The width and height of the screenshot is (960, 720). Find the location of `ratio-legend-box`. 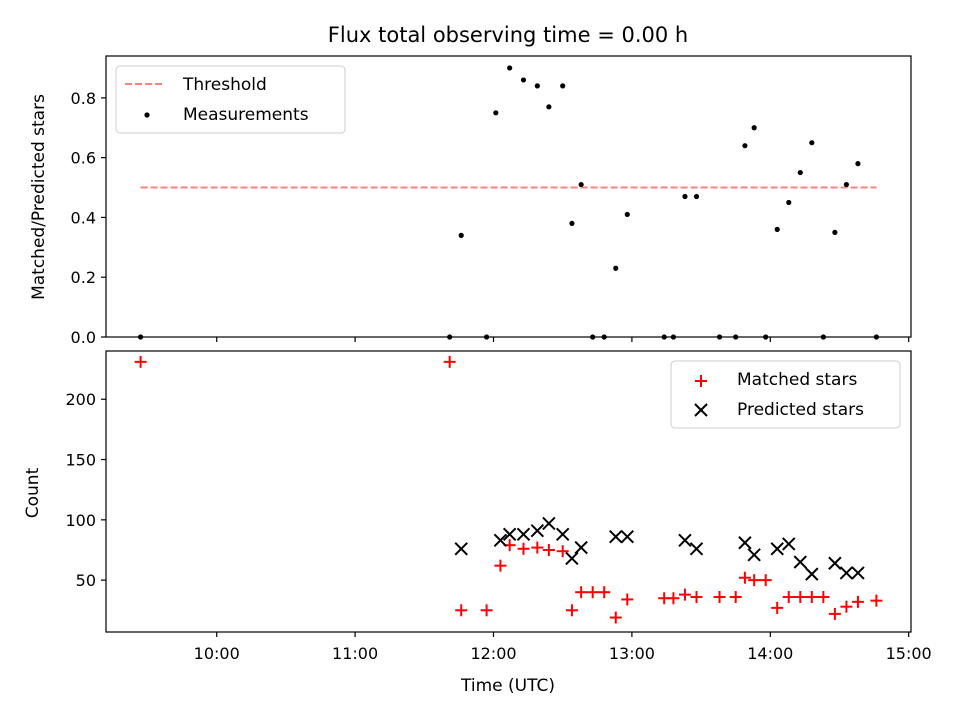

ratio-legend-box is located at coordinates (230, 99).